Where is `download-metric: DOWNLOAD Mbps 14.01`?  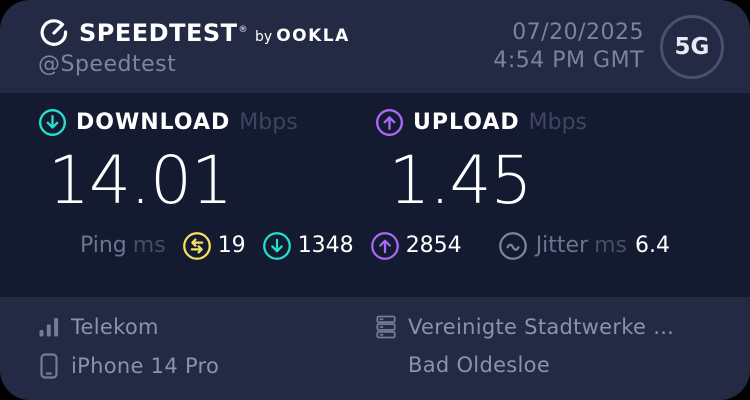
download-metric: DOWNLOAD Mbps 14.01 is located at coordinates (187, 163).